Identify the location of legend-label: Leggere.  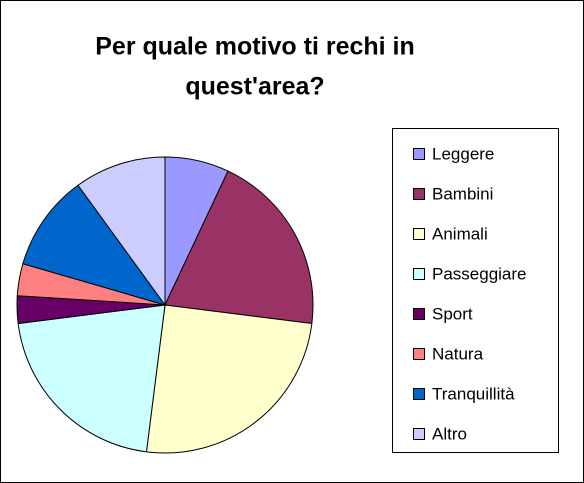
(463, 153).